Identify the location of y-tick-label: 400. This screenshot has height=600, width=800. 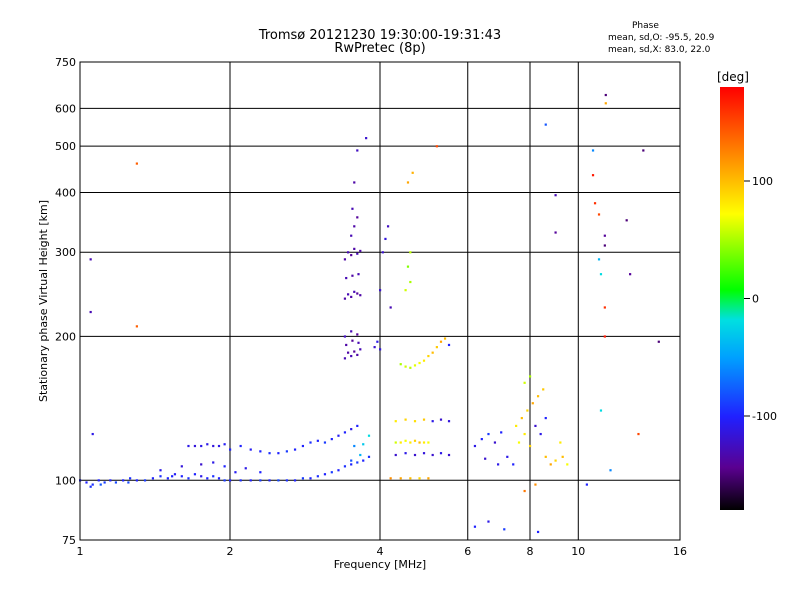
(65, 192).